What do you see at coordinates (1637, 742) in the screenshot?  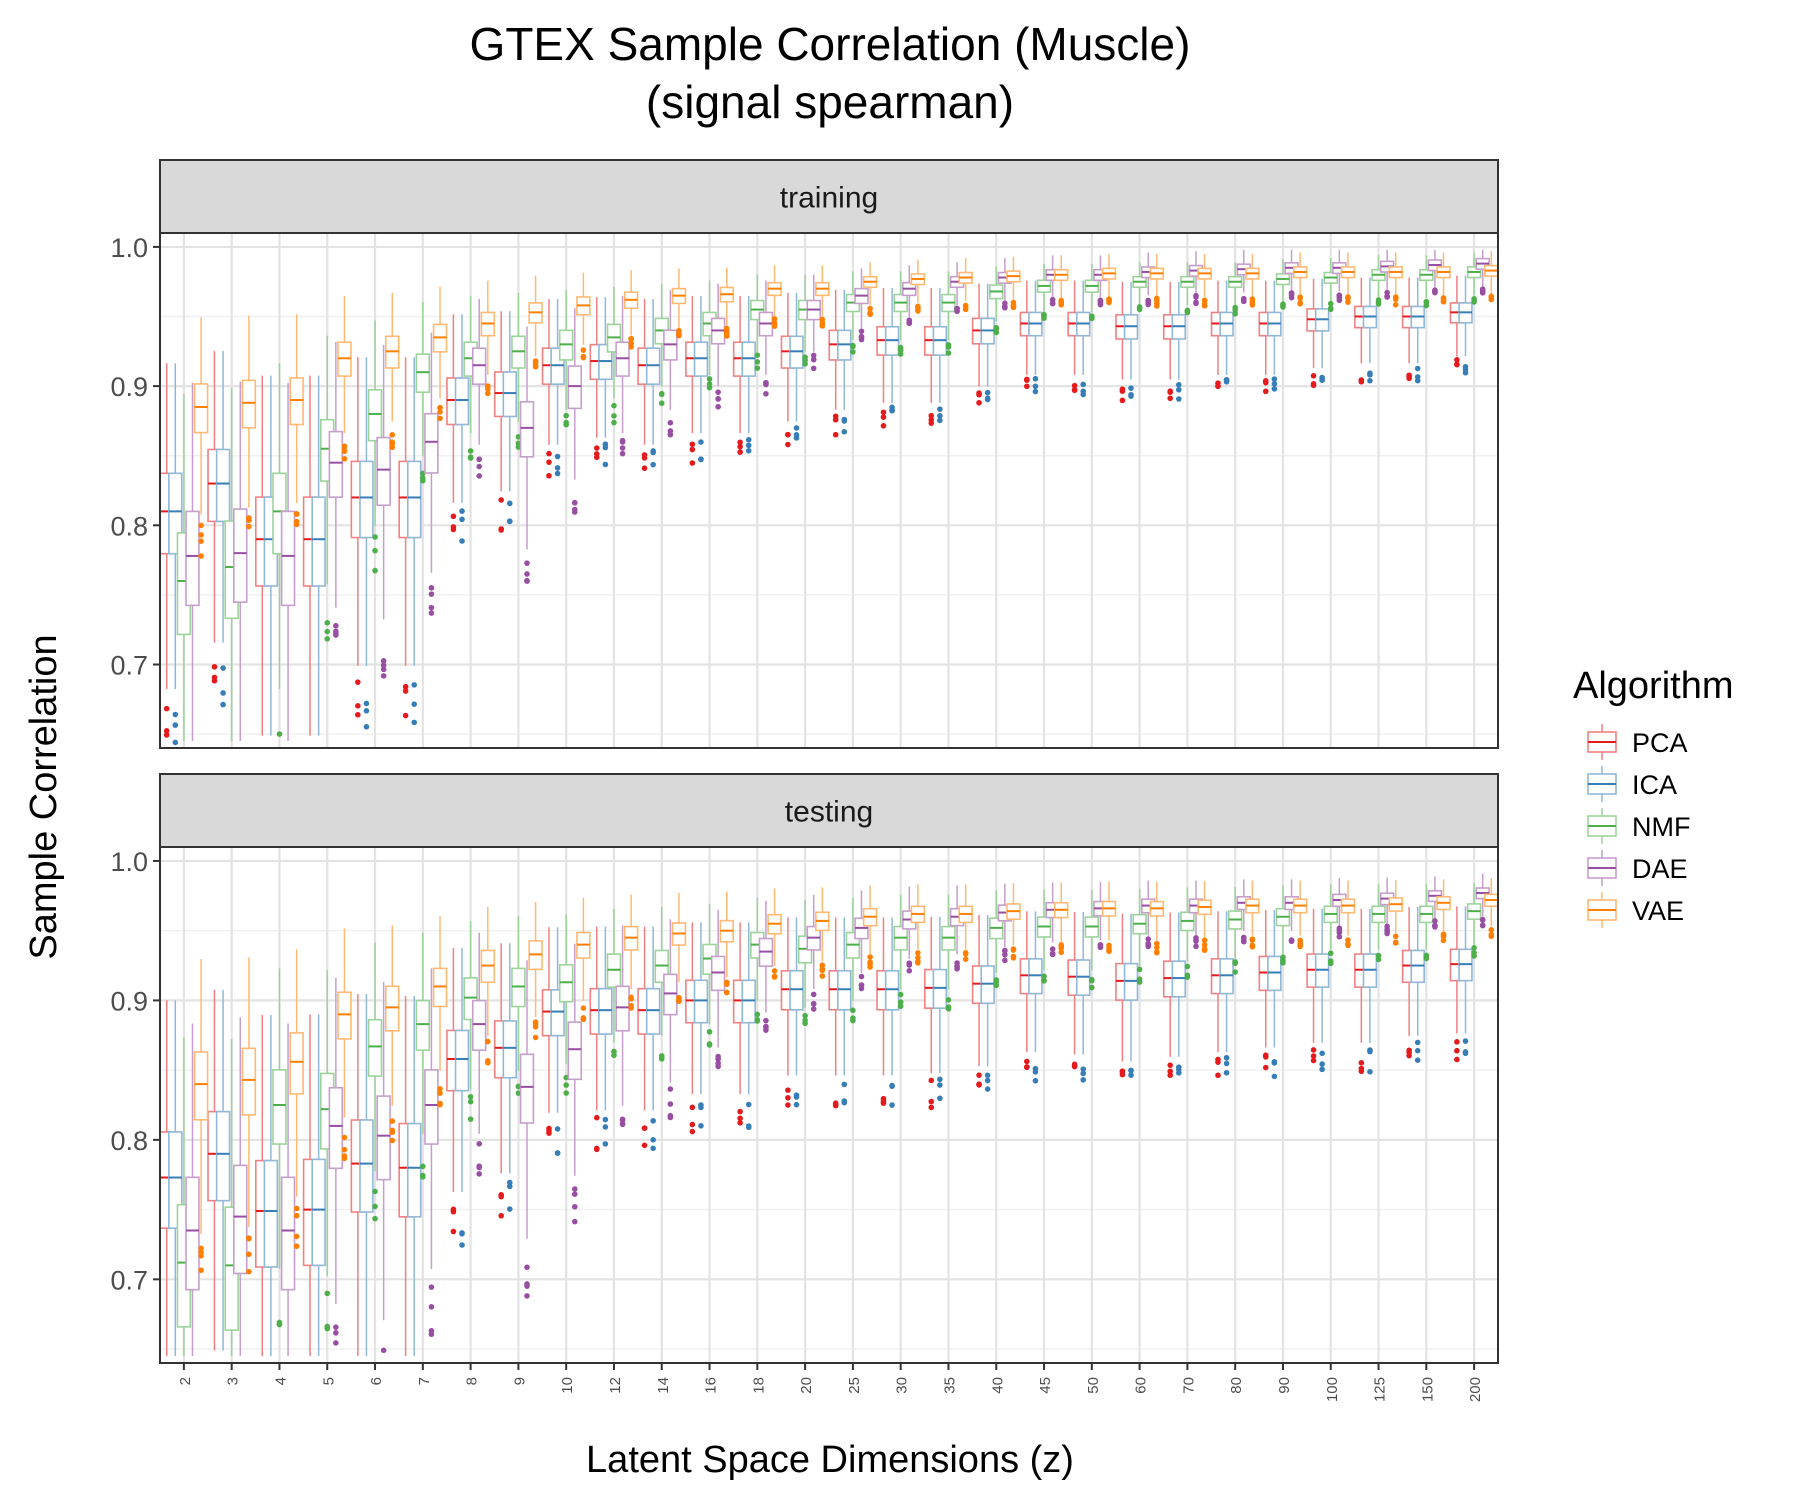 I see `legend-item-pca: PCA` at bounding box center [1637, 742].